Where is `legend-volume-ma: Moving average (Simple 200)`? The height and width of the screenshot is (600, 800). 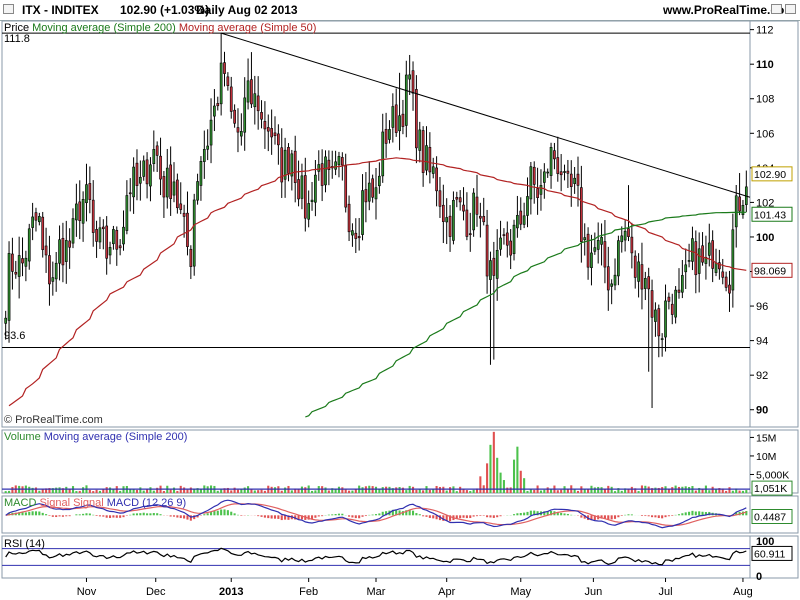
legend-volume-ma: Moving average (Simple 200) is located at coordinates (115, 437).